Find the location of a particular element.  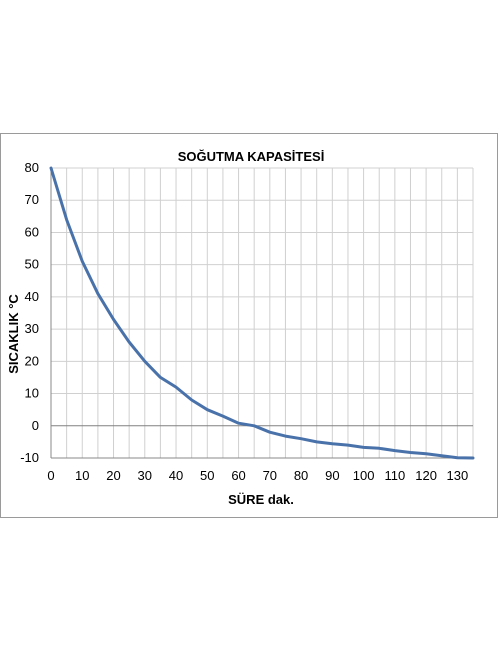

x-tick-labels: 0 10 20 30 40 50 60 70 80 90 100 110 120 130 is located at coordinates (257, 475).